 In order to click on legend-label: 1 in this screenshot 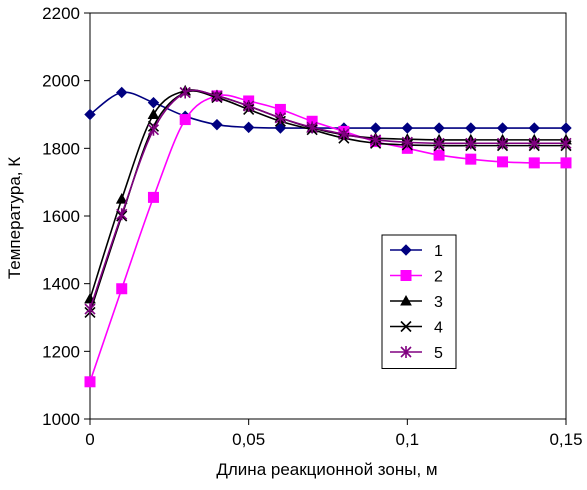, I will do `click(438, 251)`.